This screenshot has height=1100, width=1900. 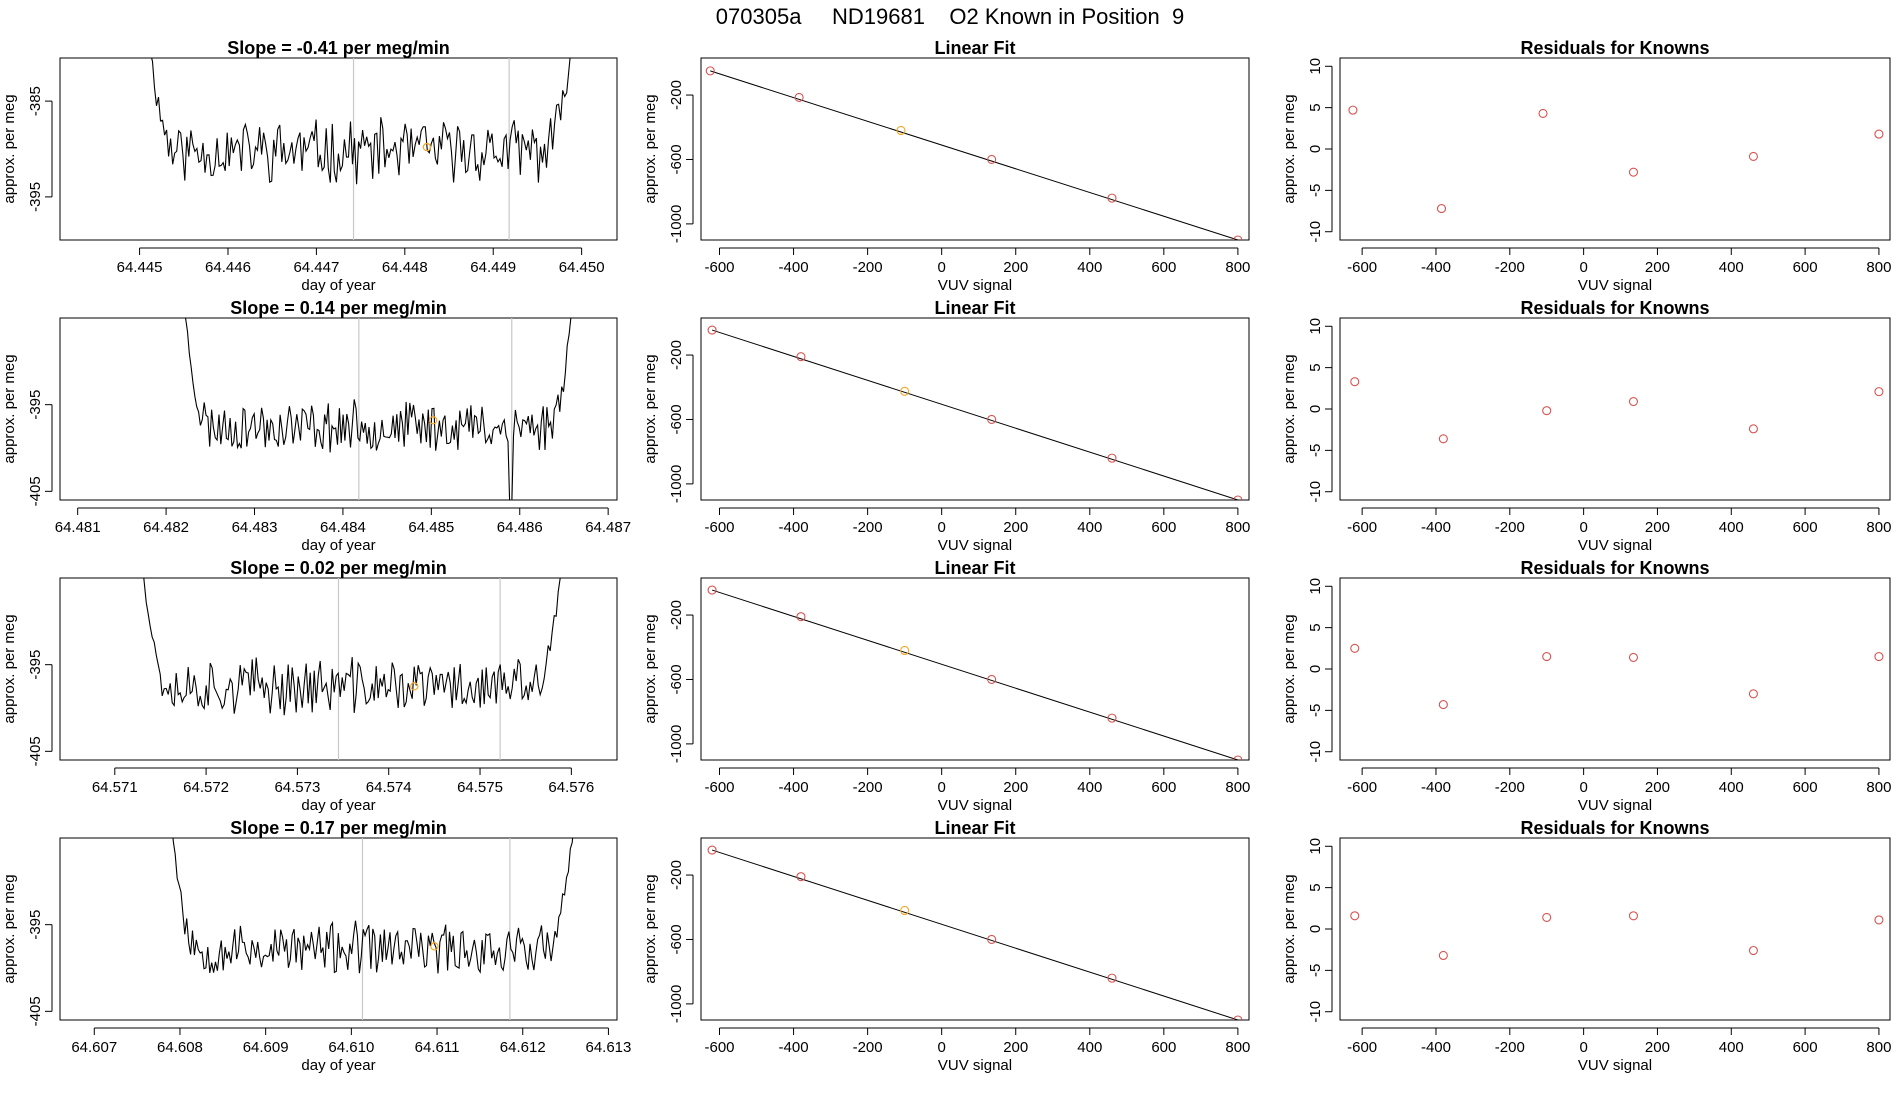 What do you see at coordinates (78, 527) in the screenshot?
I see `x-tick-label: 64.481` at bounding box center [78, 527].